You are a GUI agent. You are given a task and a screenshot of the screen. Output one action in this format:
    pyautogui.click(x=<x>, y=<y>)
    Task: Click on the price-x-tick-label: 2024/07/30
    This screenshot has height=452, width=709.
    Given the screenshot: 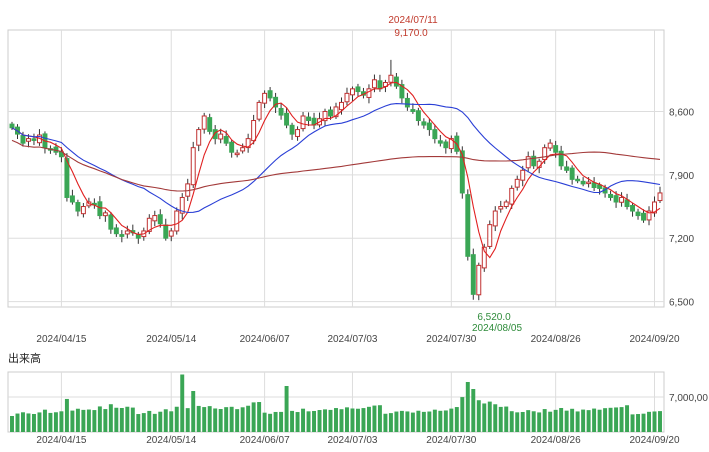 What is the action you would take?
    pyautogui.click(x=451, y=339)
    